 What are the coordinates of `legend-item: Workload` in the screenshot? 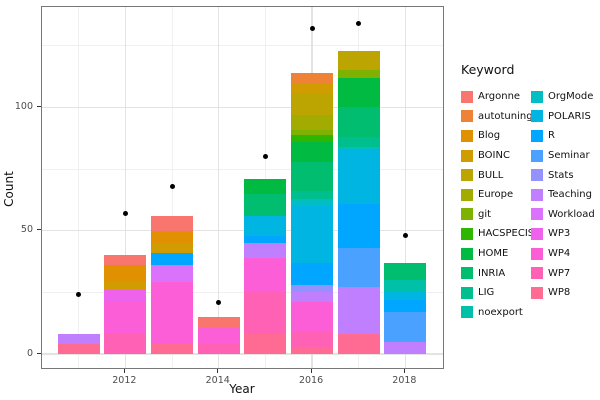 It's located at (563, 215).